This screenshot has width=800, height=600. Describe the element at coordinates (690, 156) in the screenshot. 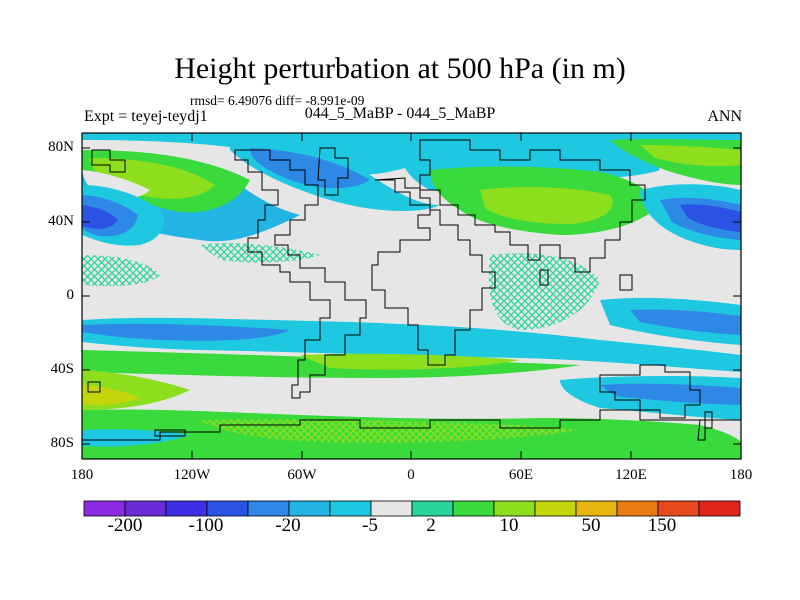

I see `ne-pacific-ridge-core` at that location.